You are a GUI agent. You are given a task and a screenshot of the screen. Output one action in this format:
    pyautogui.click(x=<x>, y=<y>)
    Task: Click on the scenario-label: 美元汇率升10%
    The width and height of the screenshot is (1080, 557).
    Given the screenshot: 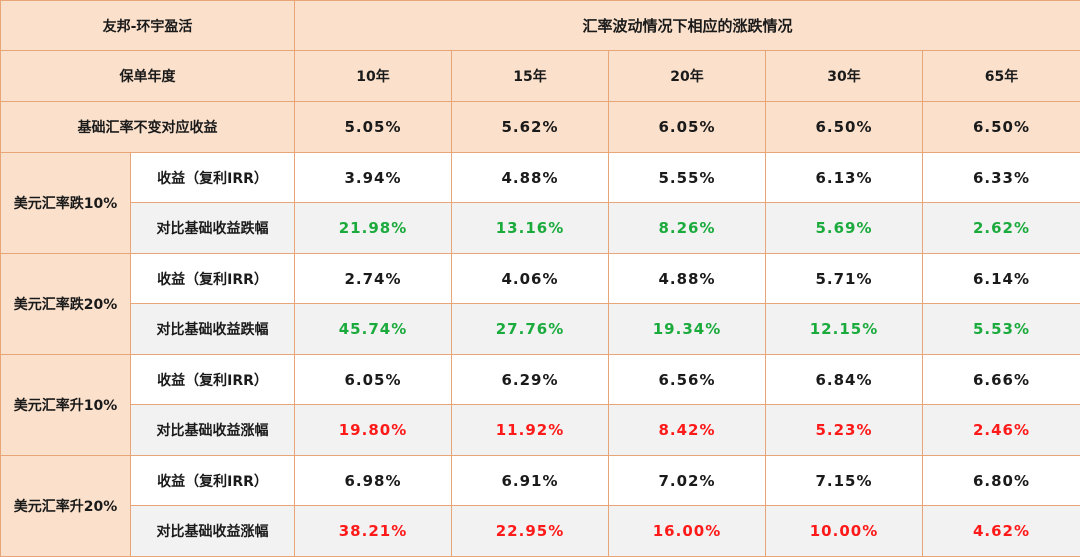 What is the action you would take?
    pyautogui.click(x=66, y=405)
    